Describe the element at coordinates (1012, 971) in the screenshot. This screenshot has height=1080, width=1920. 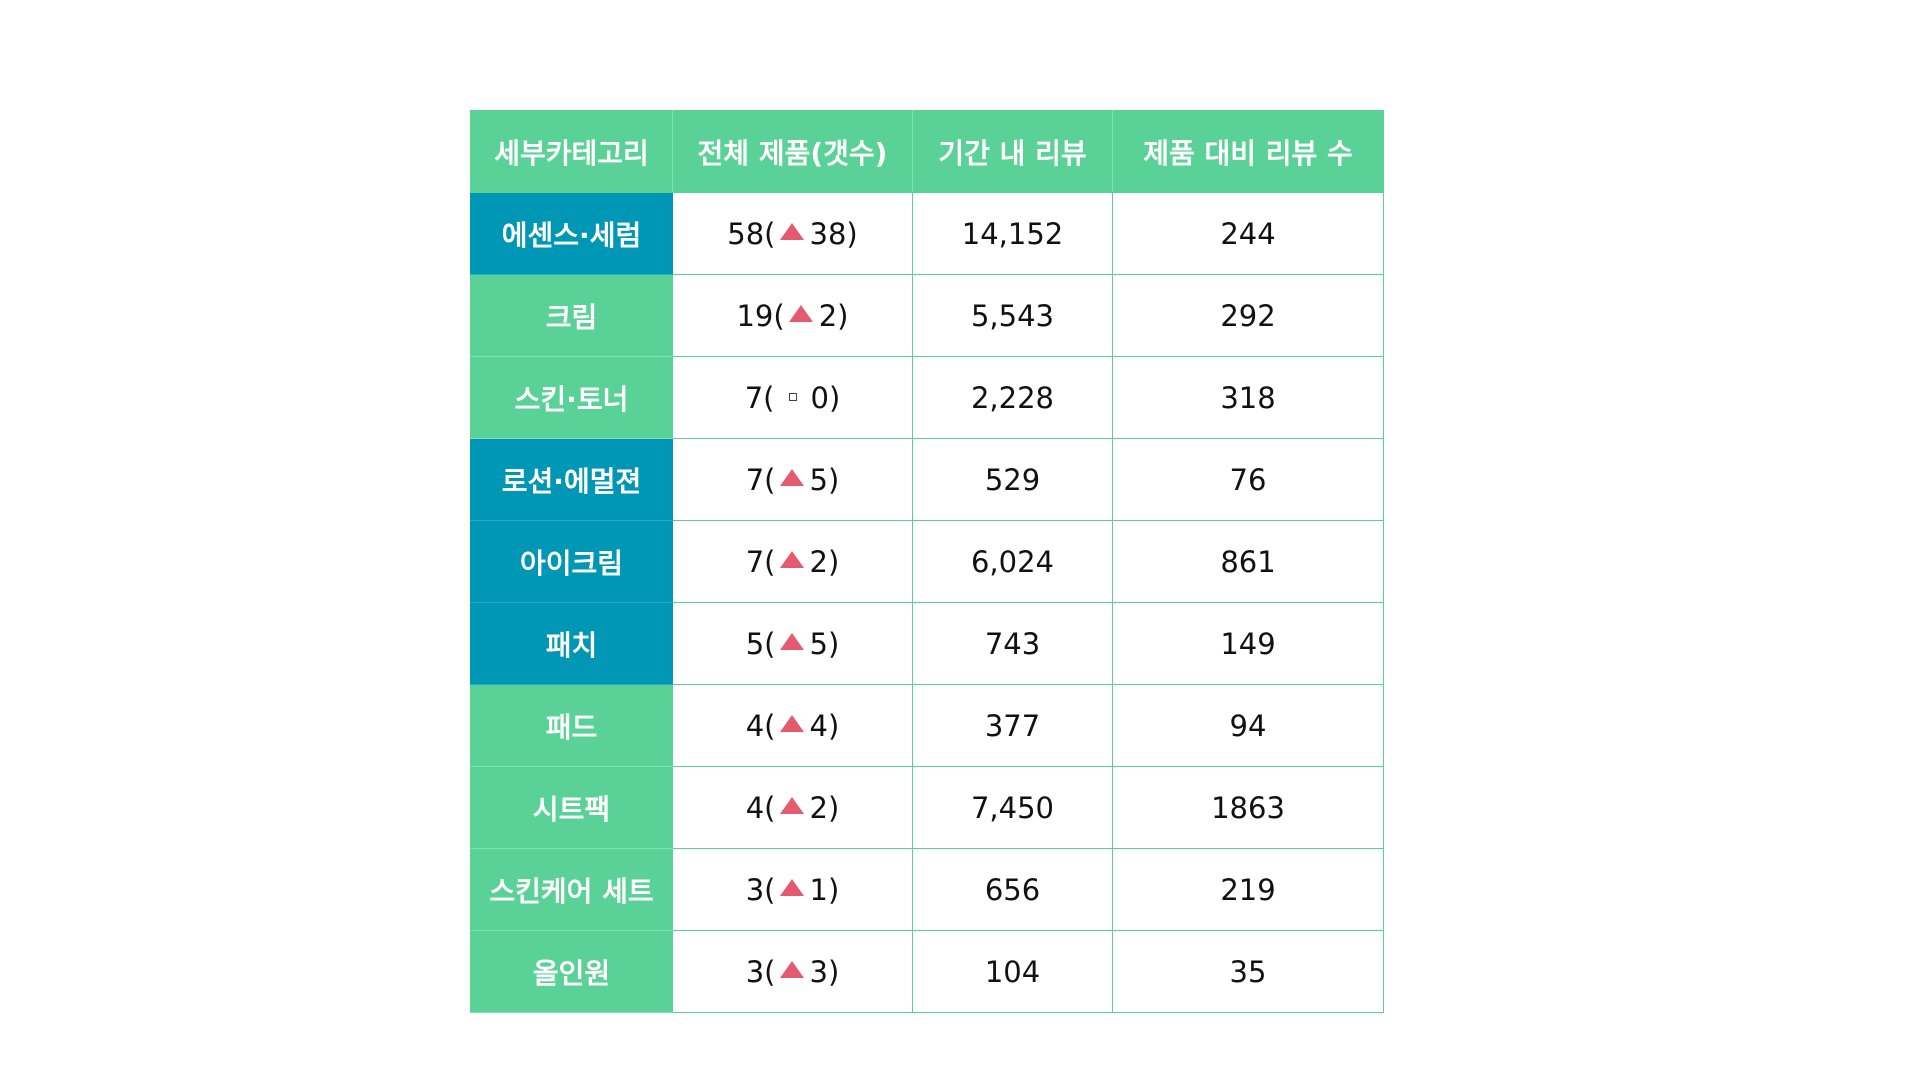
I see `period-reviews-cell: 104` at that location.